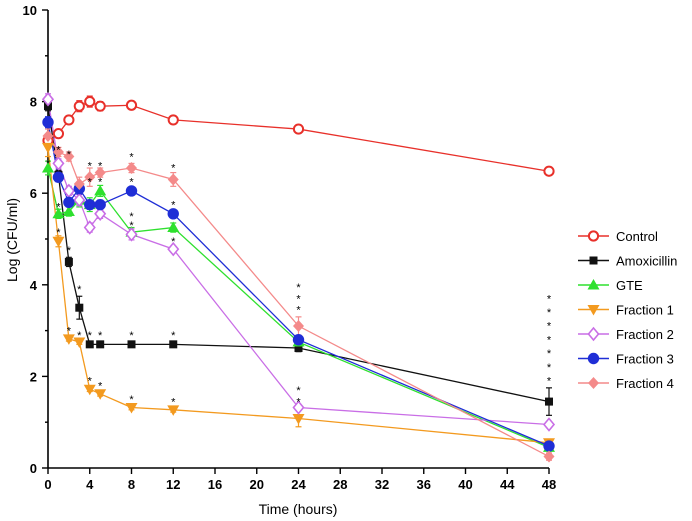  I want to click on legend-label: GTE, so click(629, 285).